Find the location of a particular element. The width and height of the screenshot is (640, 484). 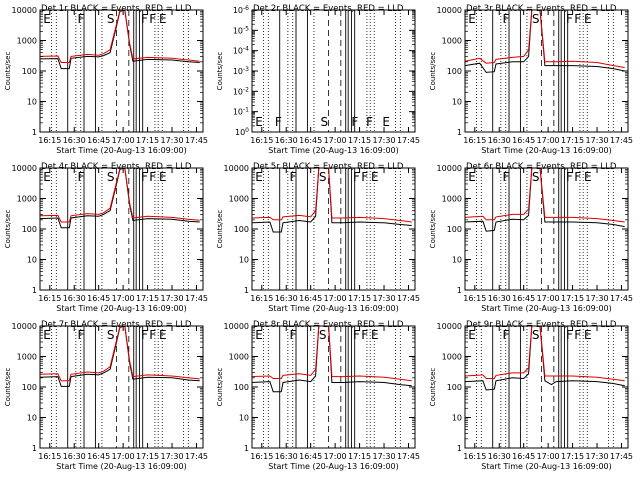

y-tick-exponent: -3 is located at coordinates (246, 69).